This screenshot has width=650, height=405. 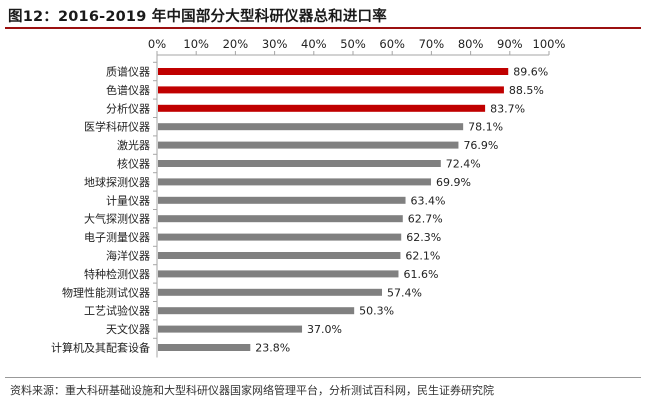 I want to click on x-axis: 0% 10% 20% 30% 40% 50% 60% 70% 80% 90% 100%, so click(x=357, y=46).